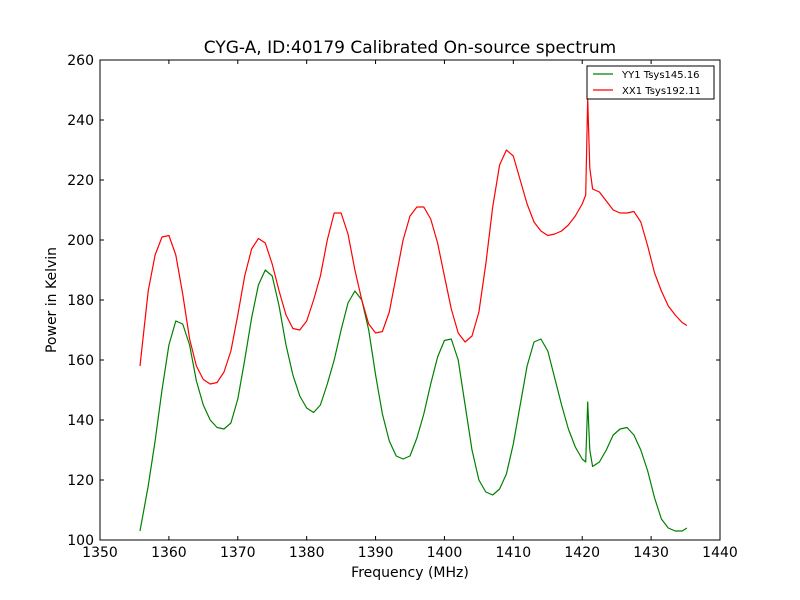 The width and height of the screenshot is (800, 600). Describe the element at coordinates (660, 75) in the screenshot. I see `legend-label-yy1: YY1 Tsys145.16` at that location.